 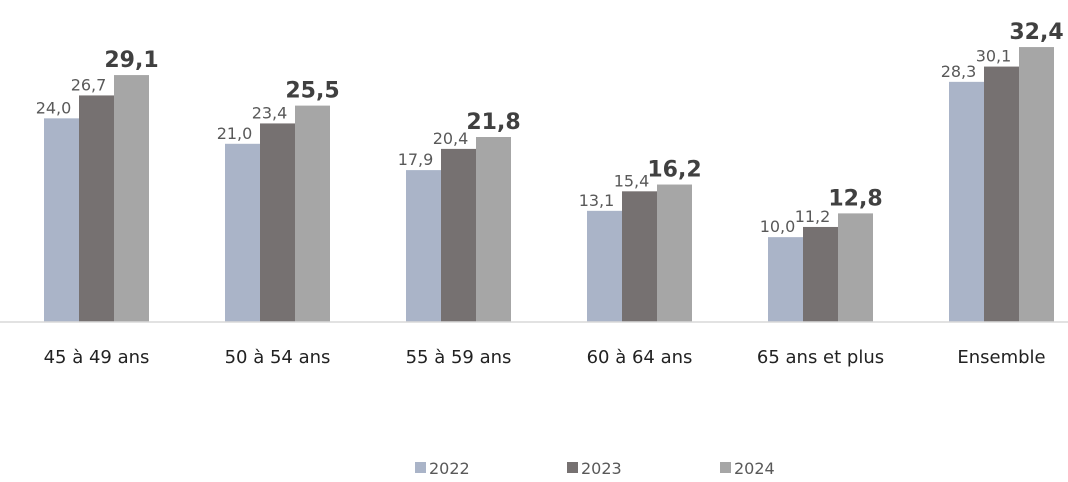 What do you see at coordinates (778, 226) in the screenshot?
I see `data-label: 10,0` at bounding box center [778, 226].